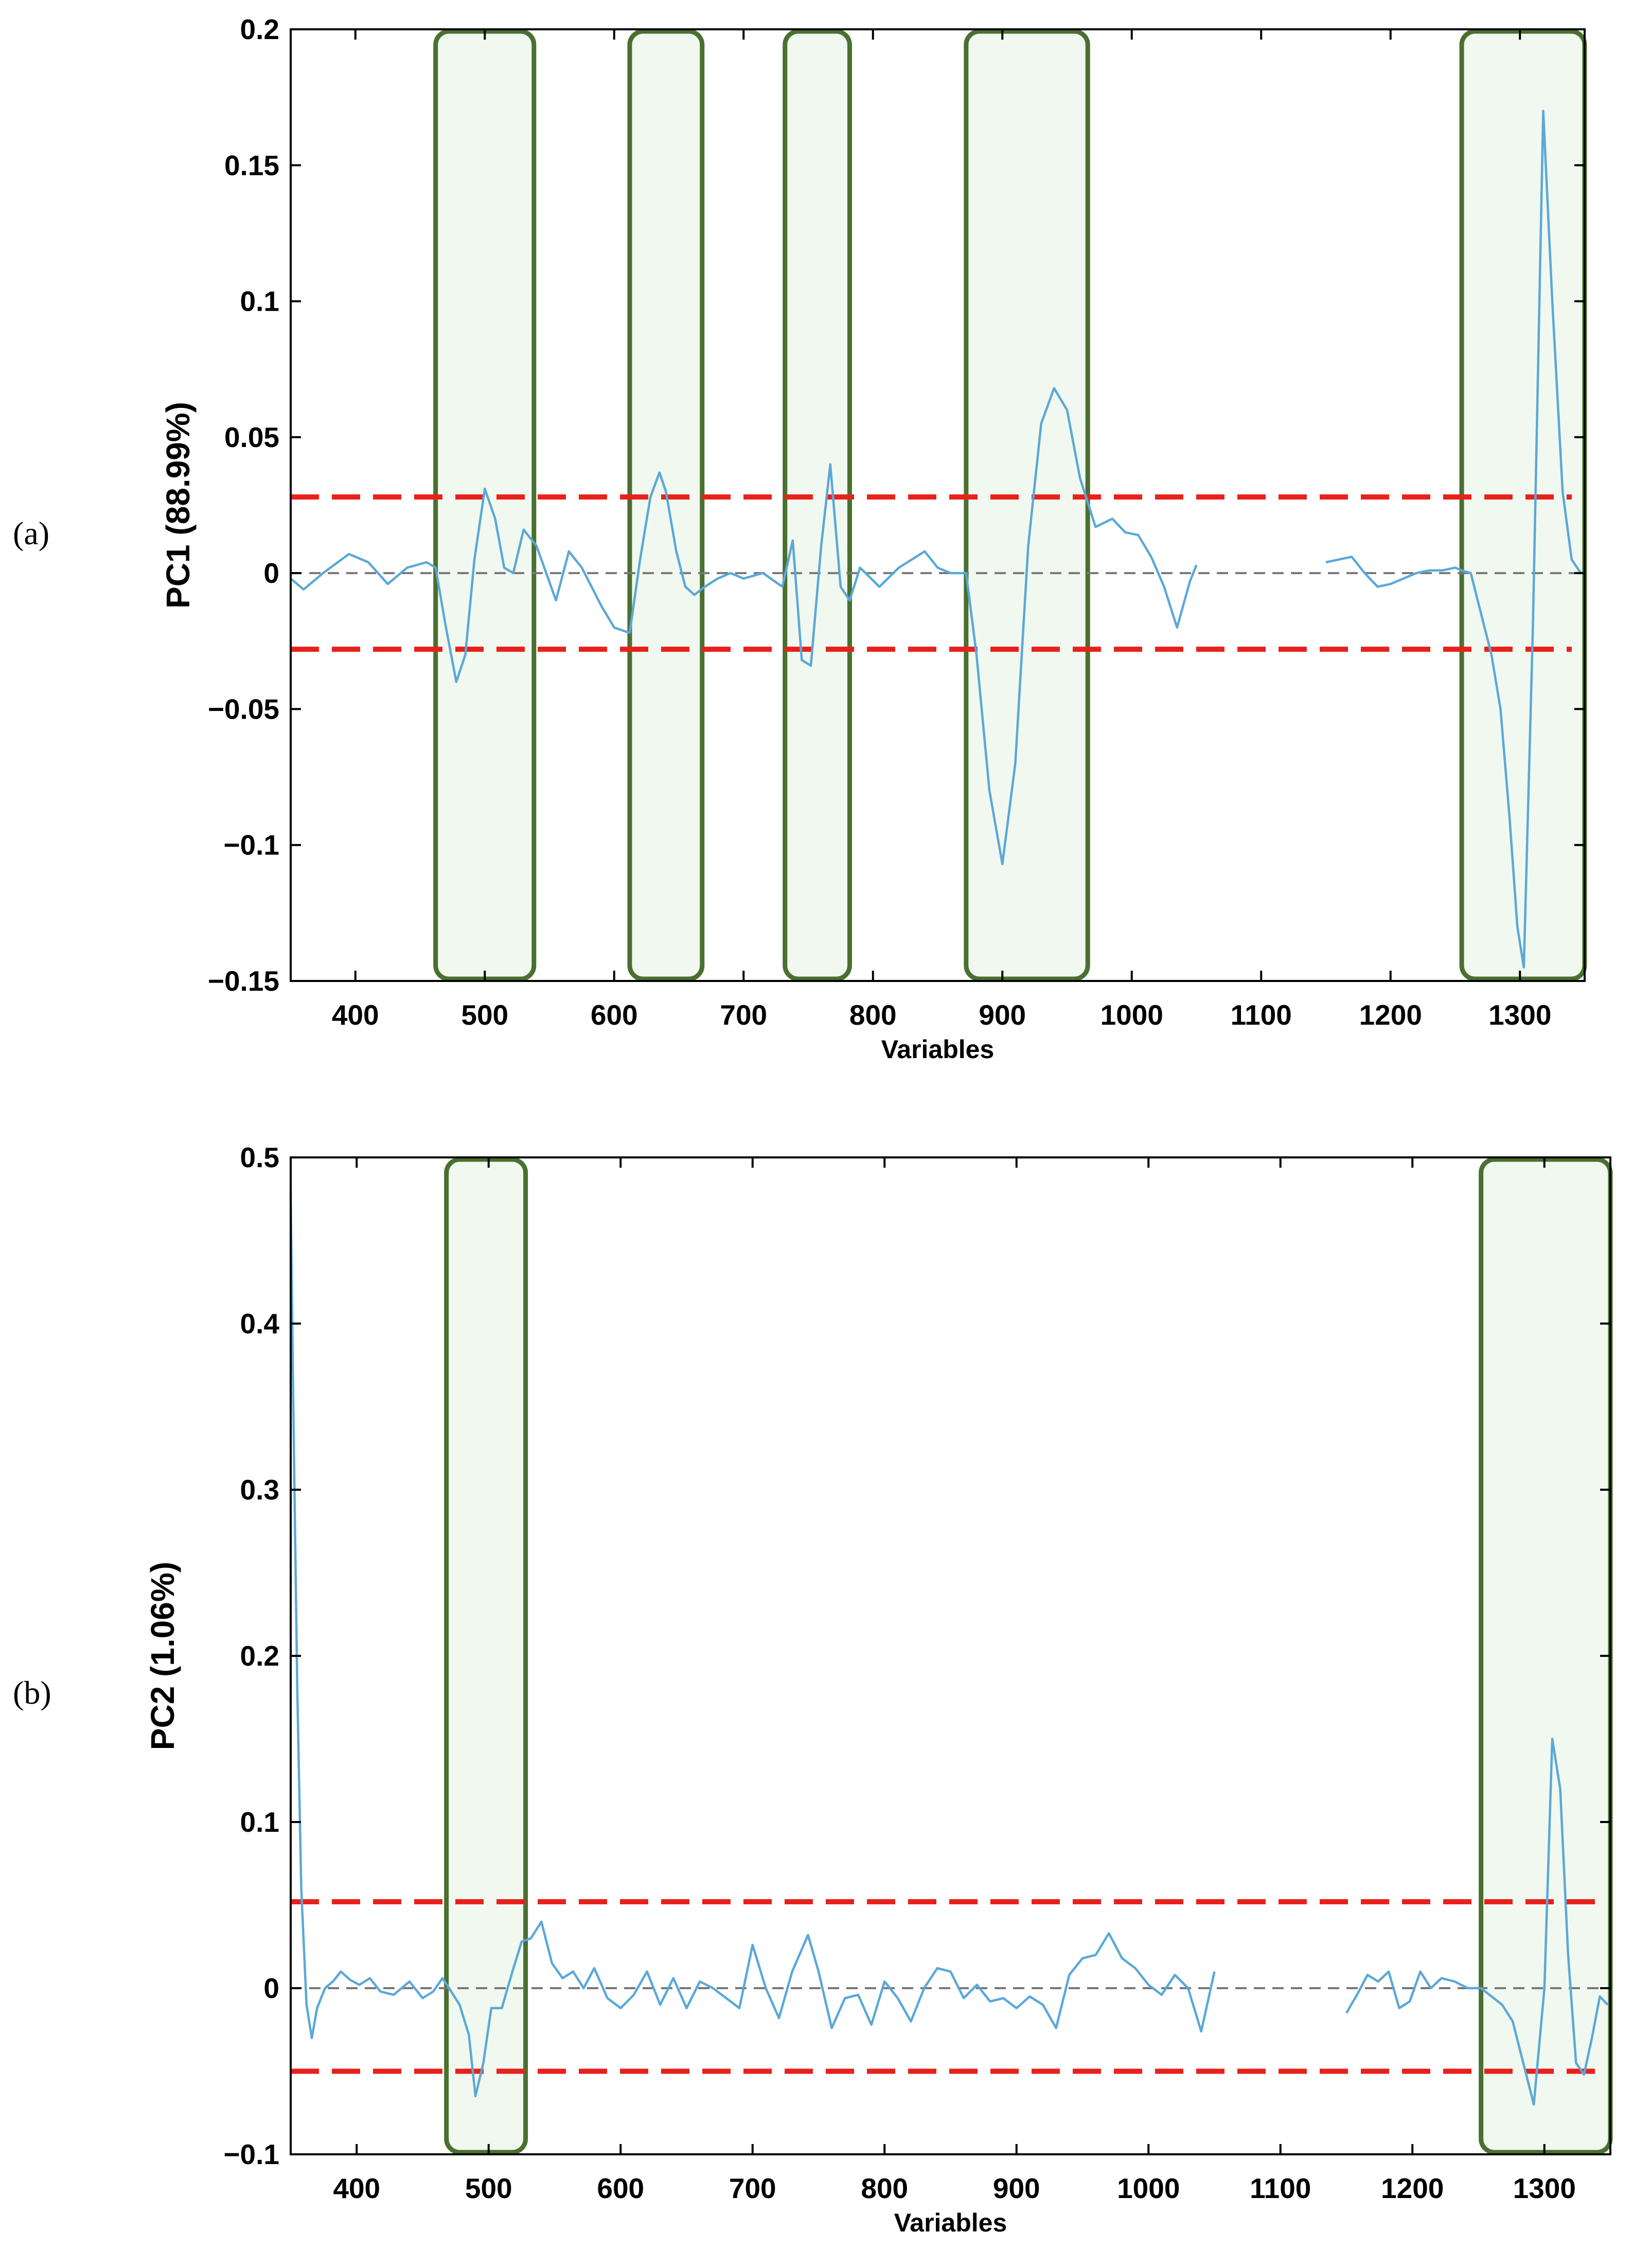 Image resolution: width=1633 pixels, height=2268 pixels. What do you see at coordinates (31, 533) in the screenshot?
I see `panel-label: (a)` at bounding box center [31, 533].